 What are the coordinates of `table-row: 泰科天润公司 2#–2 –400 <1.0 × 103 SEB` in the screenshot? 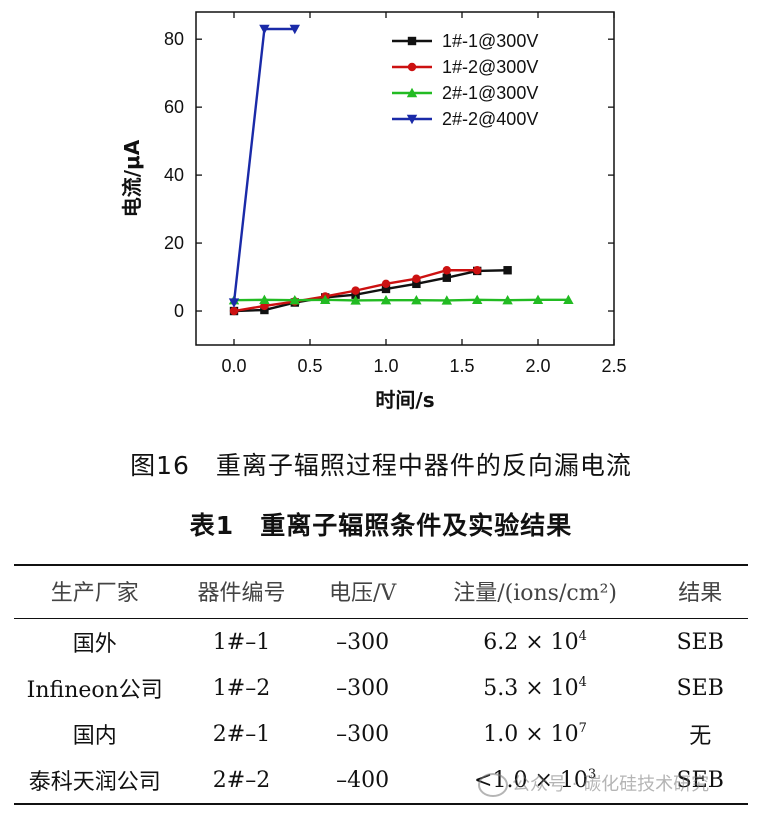 It's located at (381, 781).